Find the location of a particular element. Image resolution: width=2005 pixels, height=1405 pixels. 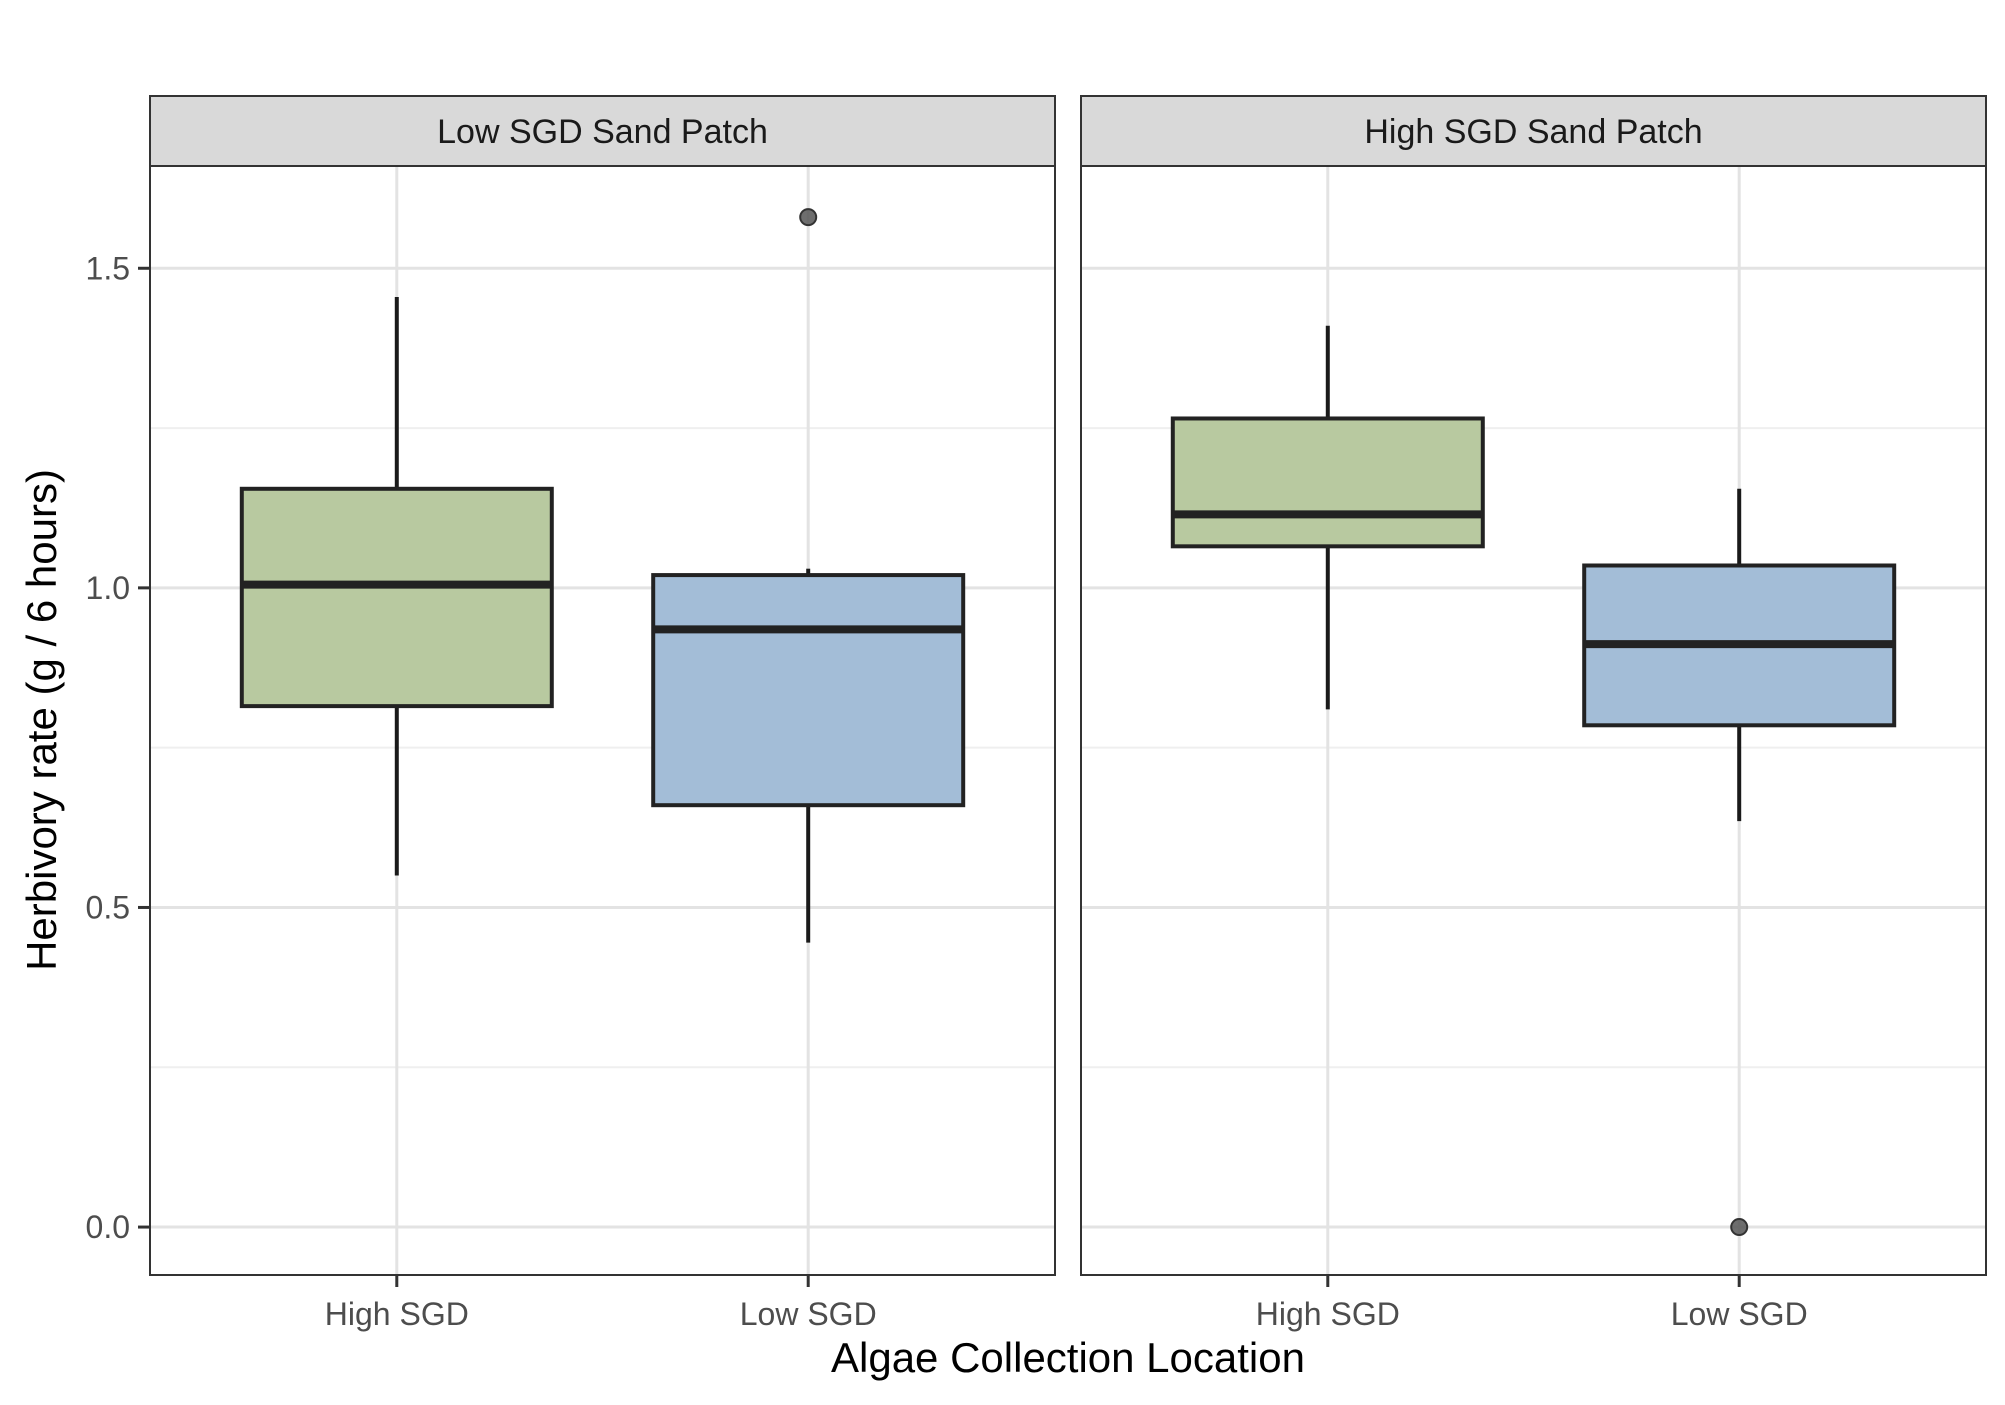

facet-strip-label: Low SGD Sand Patch is located at coordinates (602, 132).